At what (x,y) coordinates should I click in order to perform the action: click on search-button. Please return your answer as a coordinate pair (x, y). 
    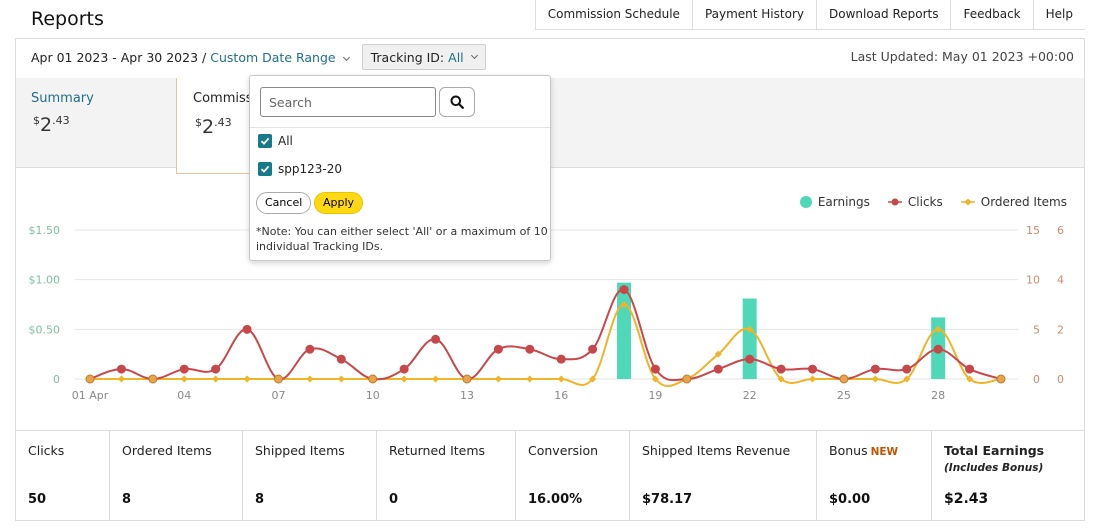
    Looking at the image, I should click on (457, 102).